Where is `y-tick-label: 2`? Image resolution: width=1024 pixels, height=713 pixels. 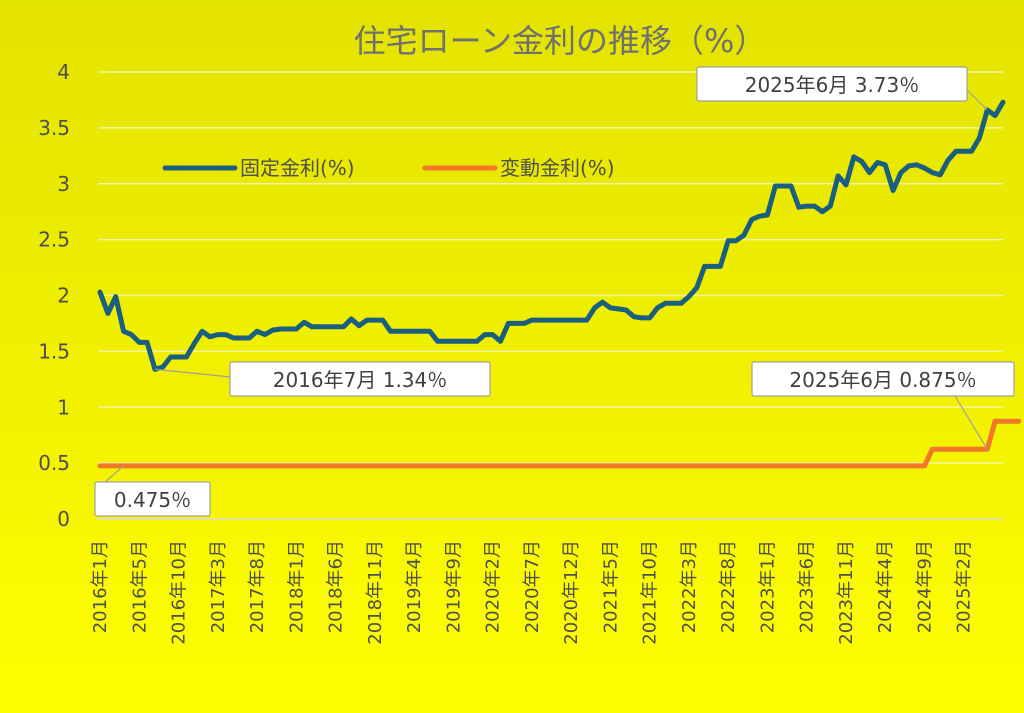 y-tick-label: 2 is located at coordinates (63, 296).